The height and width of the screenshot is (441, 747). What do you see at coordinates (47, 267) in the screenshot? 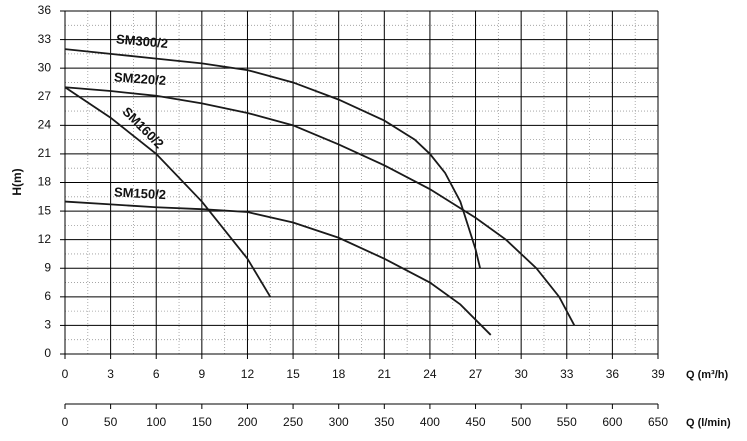
I see `y-tick-label: 9` at bounding box center [47, 267].